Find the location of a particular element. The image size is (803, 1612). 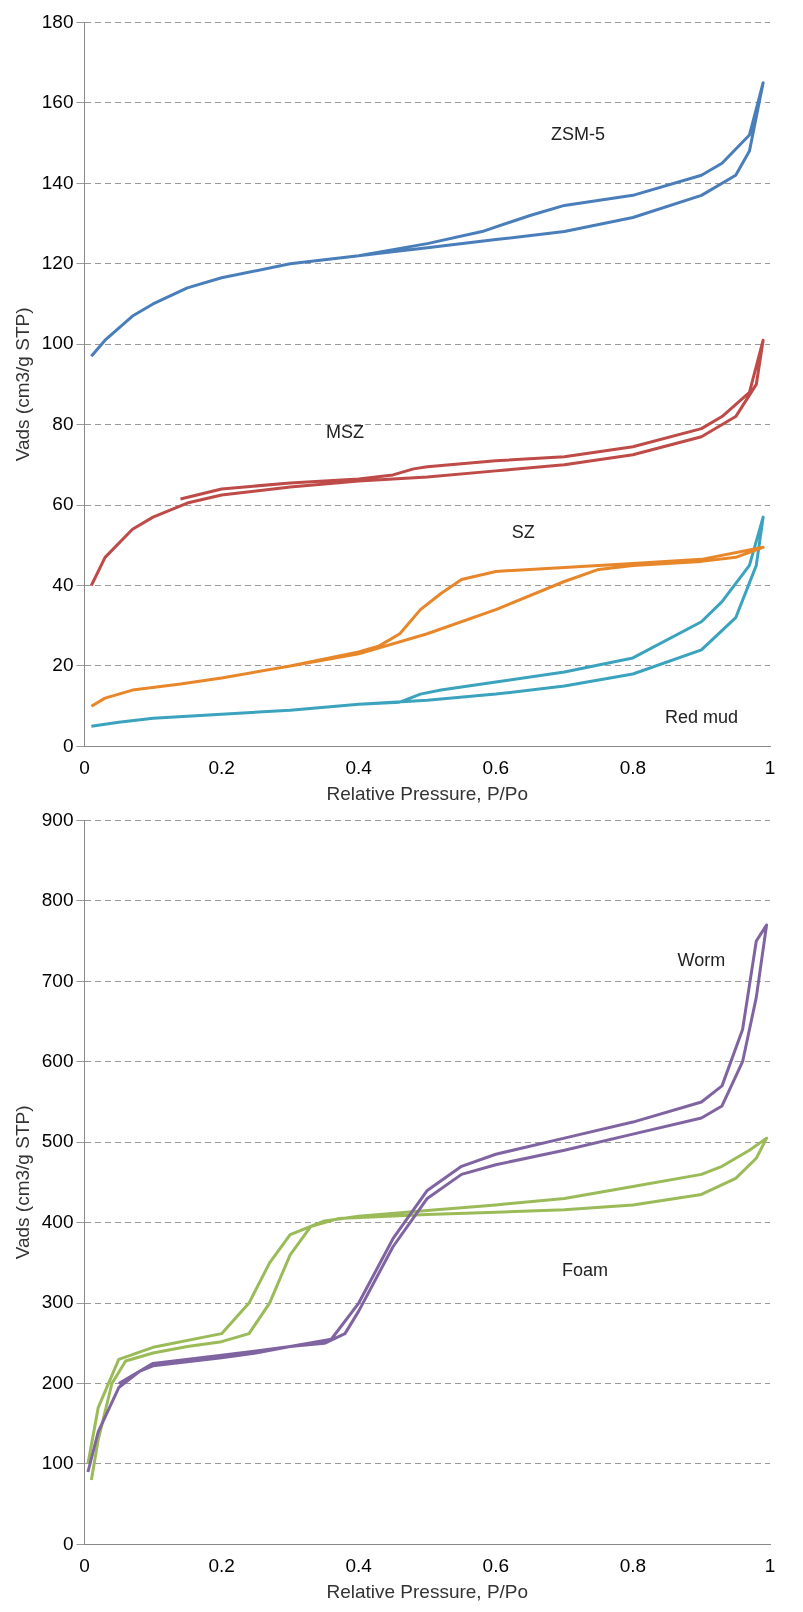

y-tick-label: 600 is located at coordinates (57, 1060).